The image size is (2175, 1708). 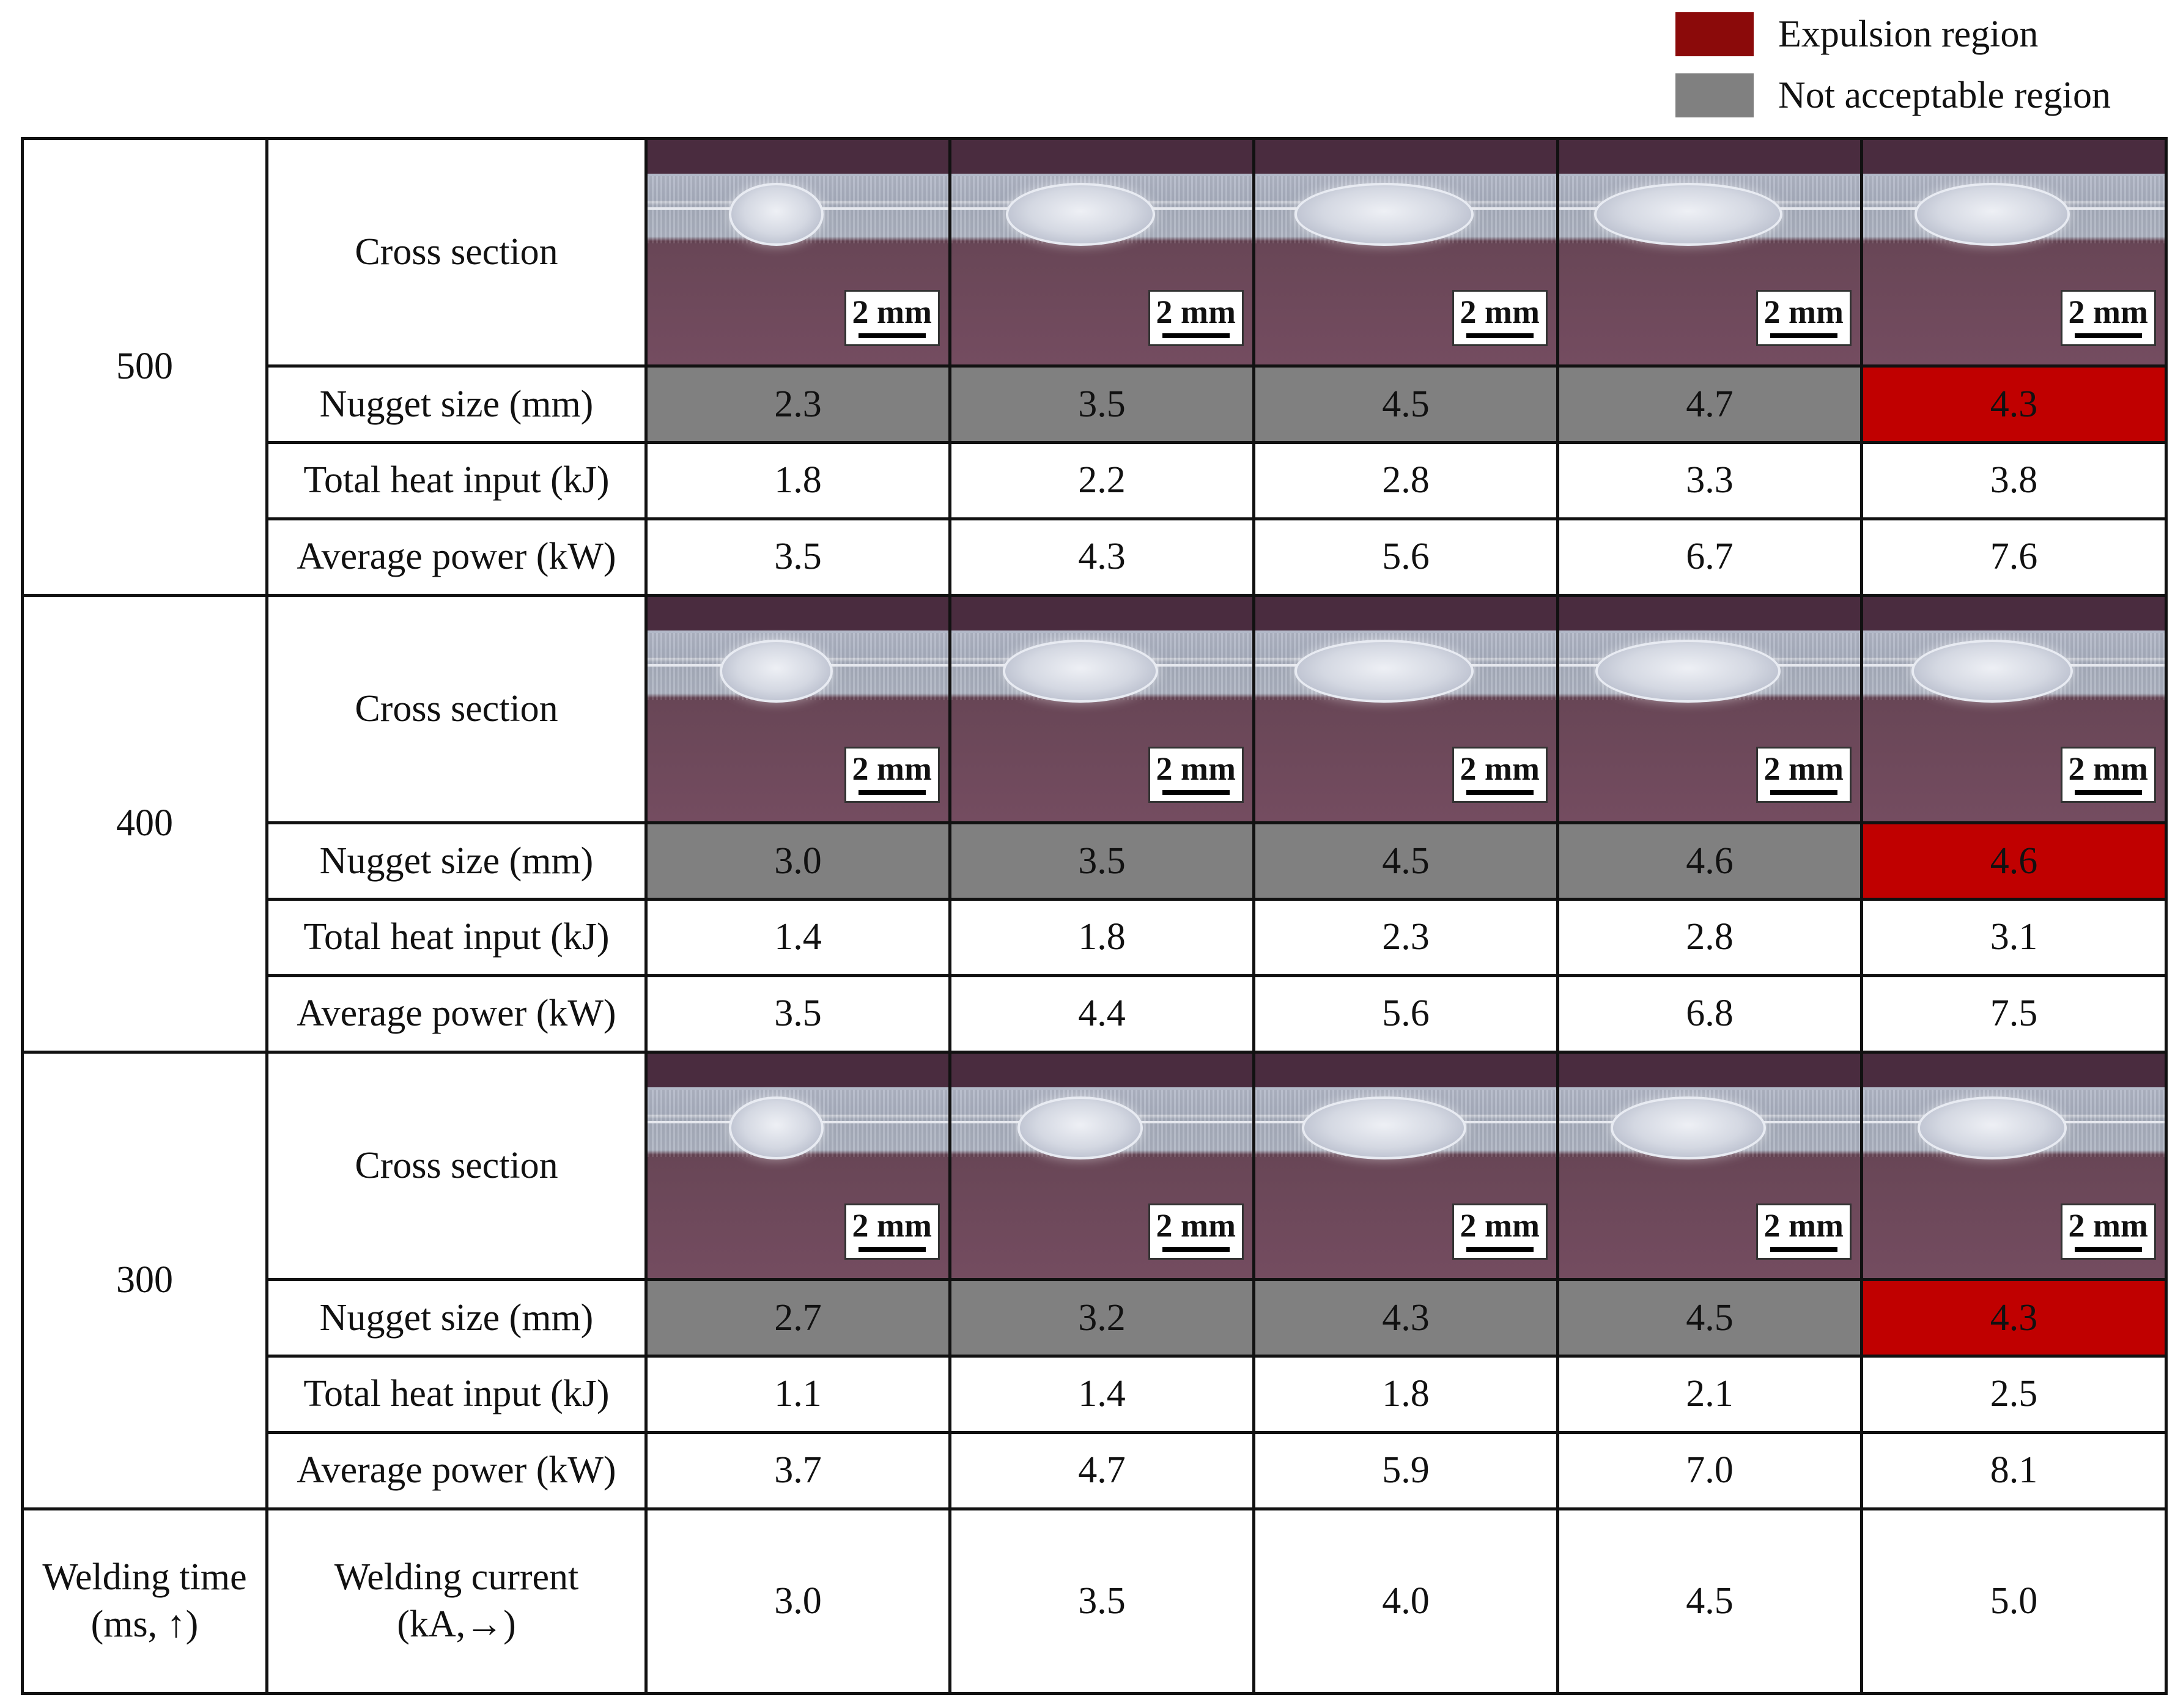 I want to click on legend-swatch-expulsion, so click(x=1715, y=34).